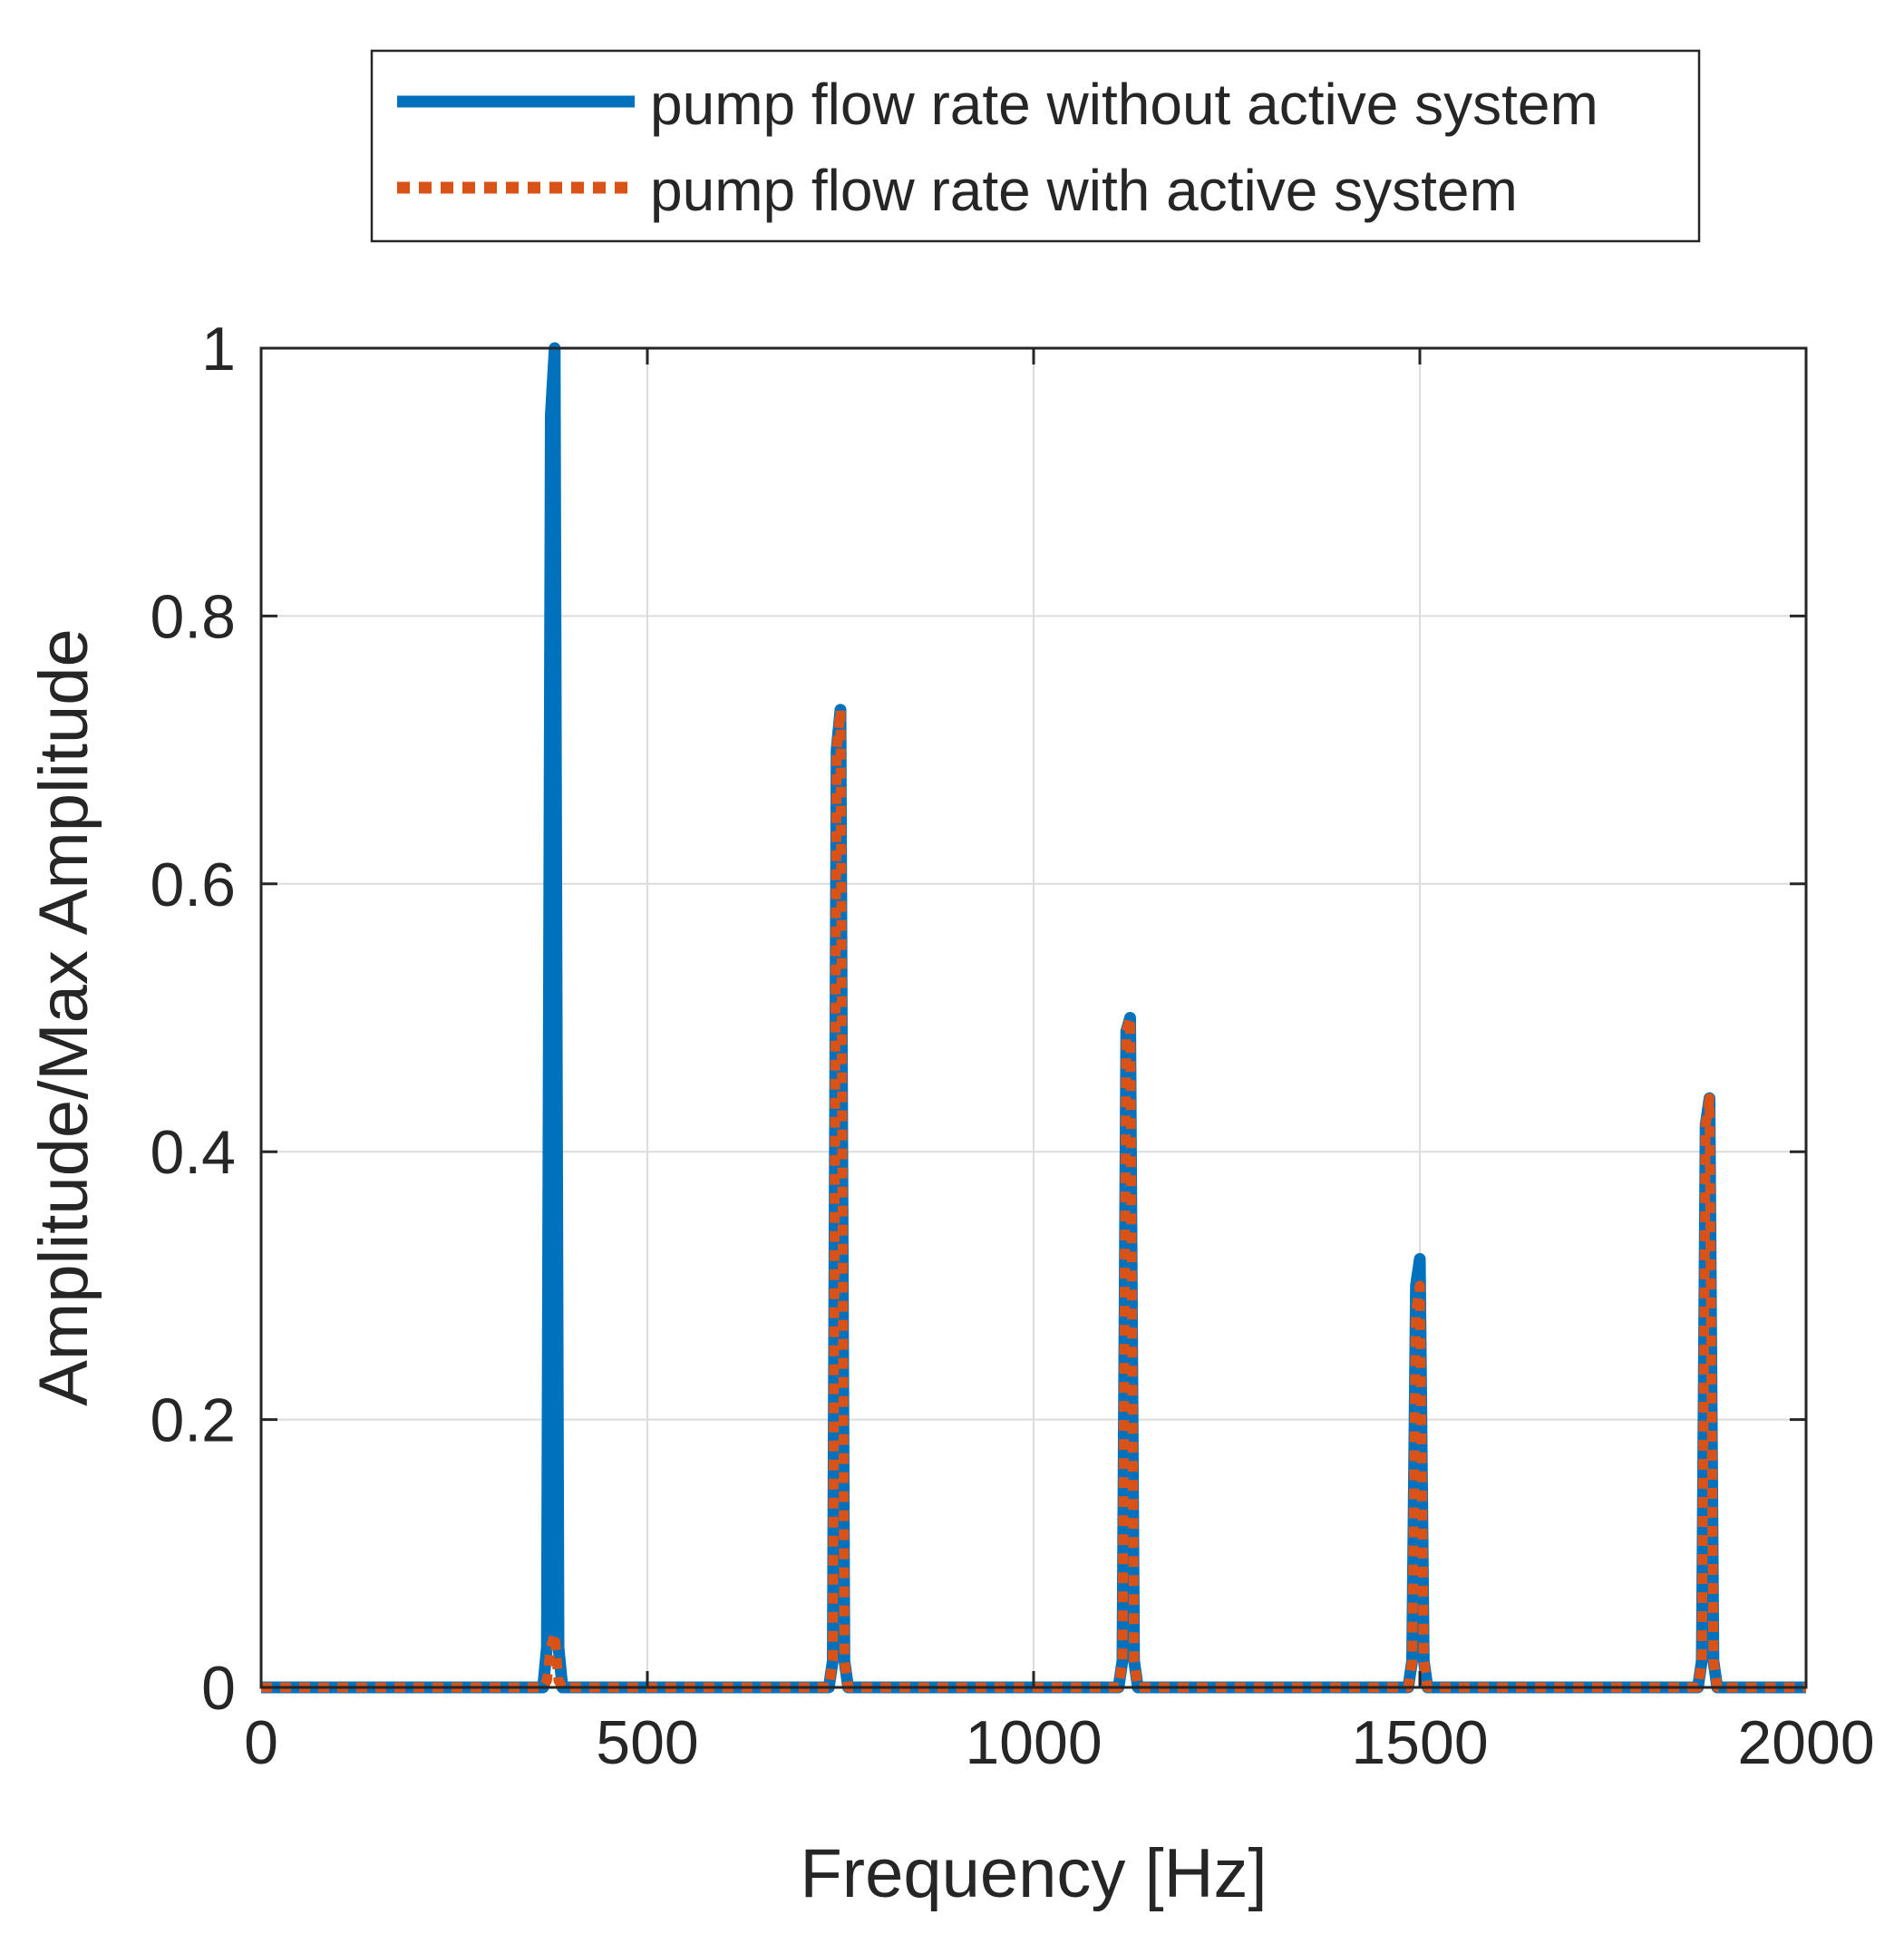  I want to click on y-tick-label-1: 0.2, so click(193, 1420).